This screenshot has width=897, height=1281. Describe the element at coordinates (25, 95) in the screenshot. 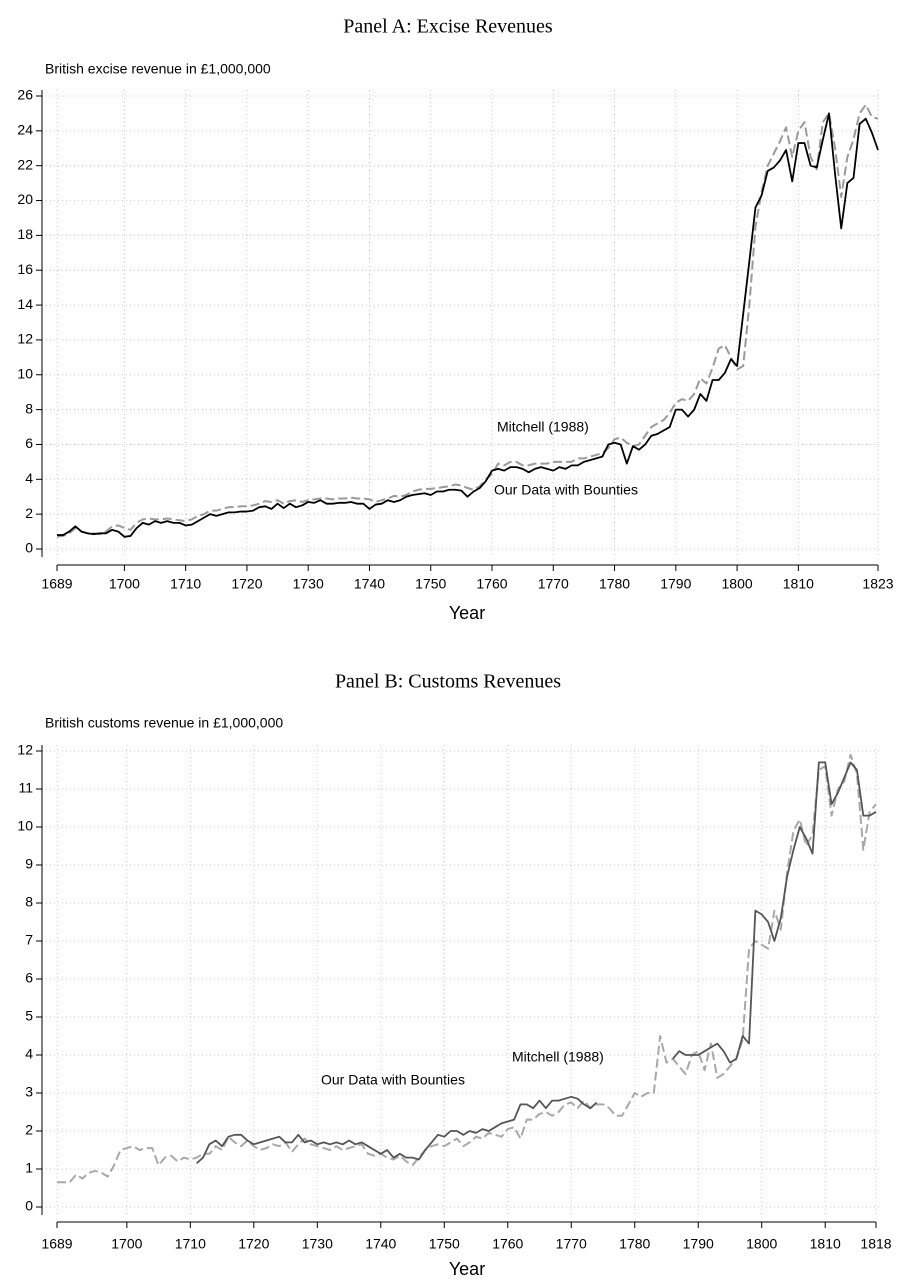

I see `y-tick-label: 26` at that location.